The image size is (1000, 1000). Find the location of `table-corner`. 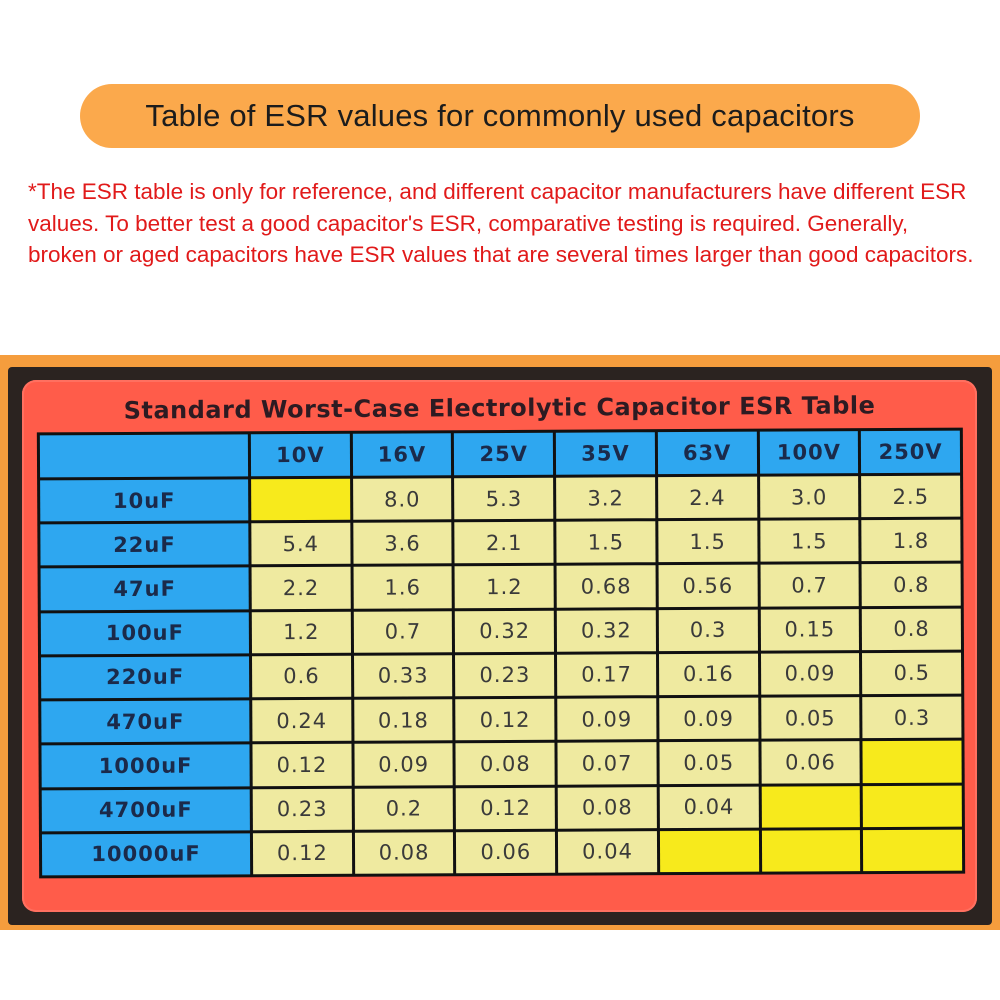

table-corner is located at coordinates (144, 456).